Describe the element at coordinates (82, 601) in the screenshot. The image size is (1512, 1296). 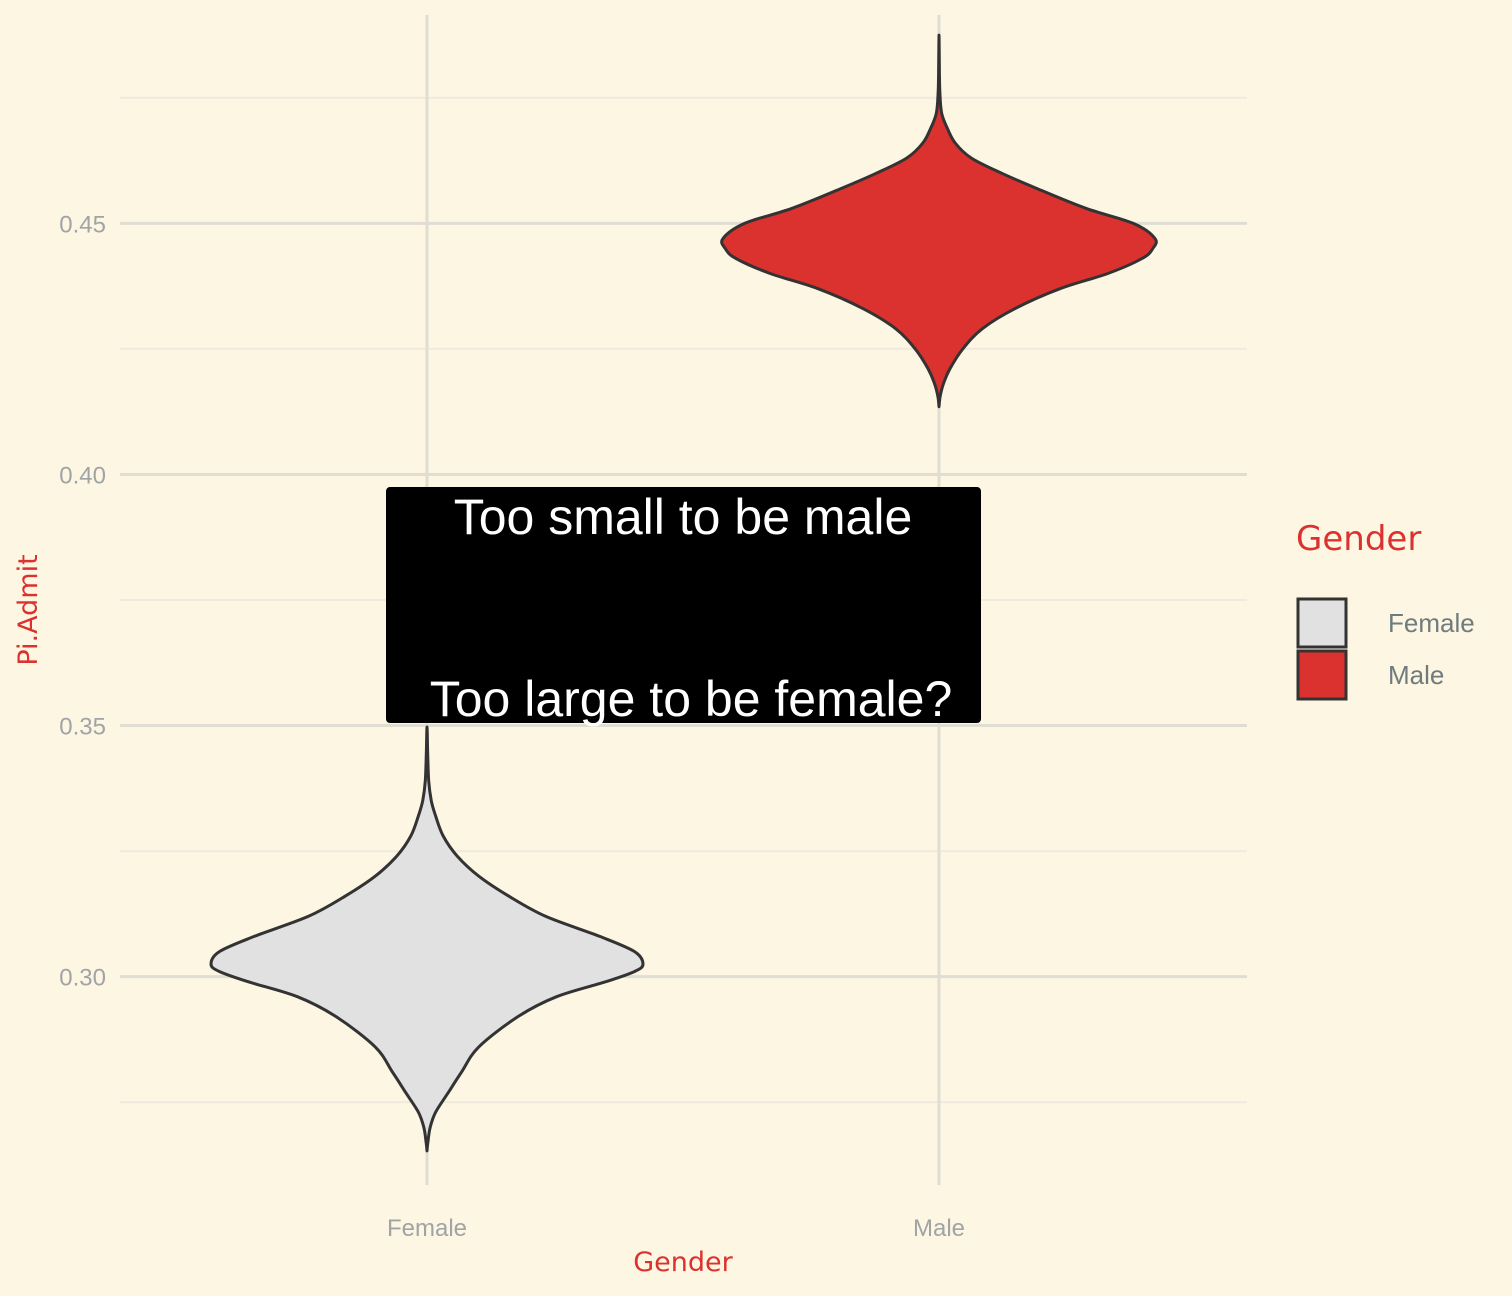
I see `y-axis-tick-labels: 0.30 0.35 0.40 0.45` at that location.